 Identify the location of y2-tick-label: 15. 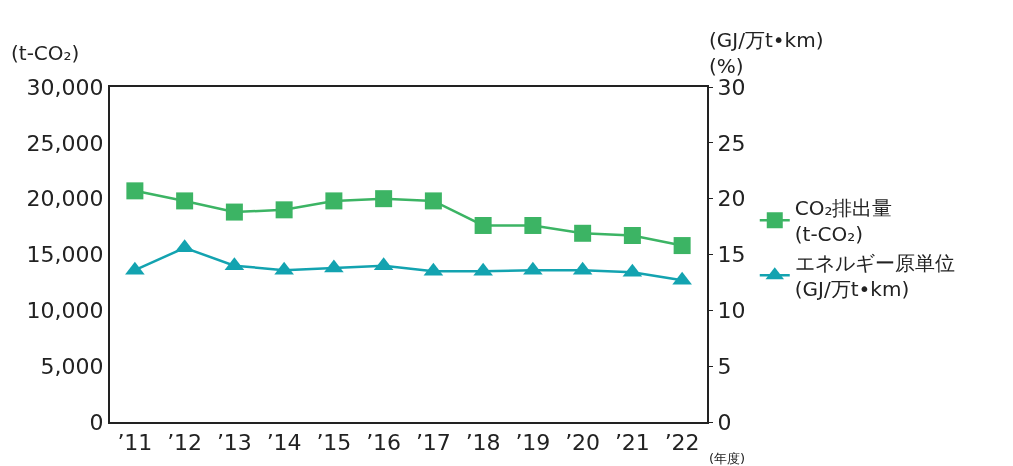
(731, 255).